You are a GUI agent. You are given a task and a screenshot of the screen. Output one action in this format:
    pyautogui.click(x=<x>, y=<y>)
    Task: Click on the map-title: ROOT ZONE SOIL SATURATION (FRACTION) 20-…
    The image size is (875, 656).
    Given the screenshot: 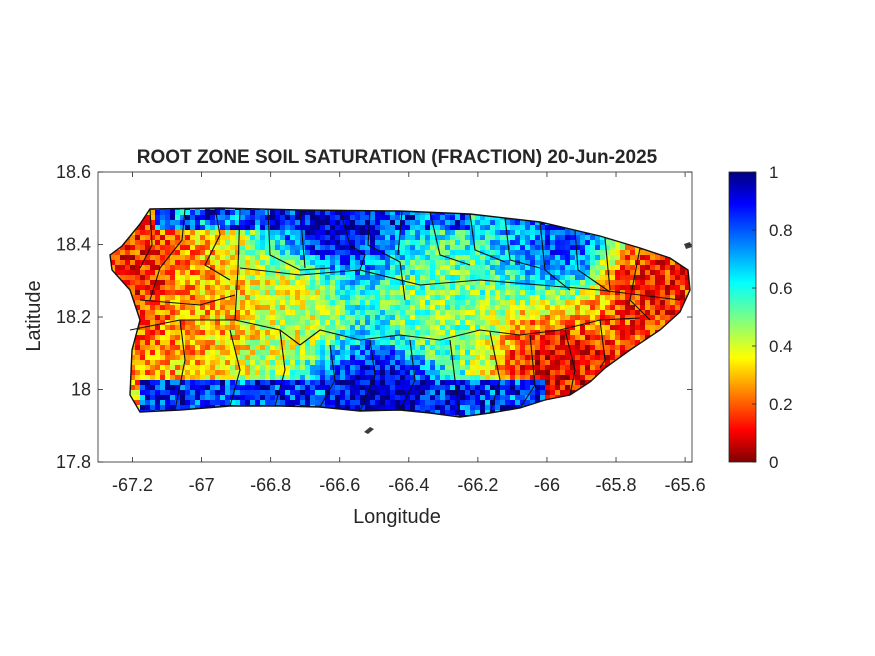 What is the action you would take?
    pyautogui.click(x=397, y=157)
    